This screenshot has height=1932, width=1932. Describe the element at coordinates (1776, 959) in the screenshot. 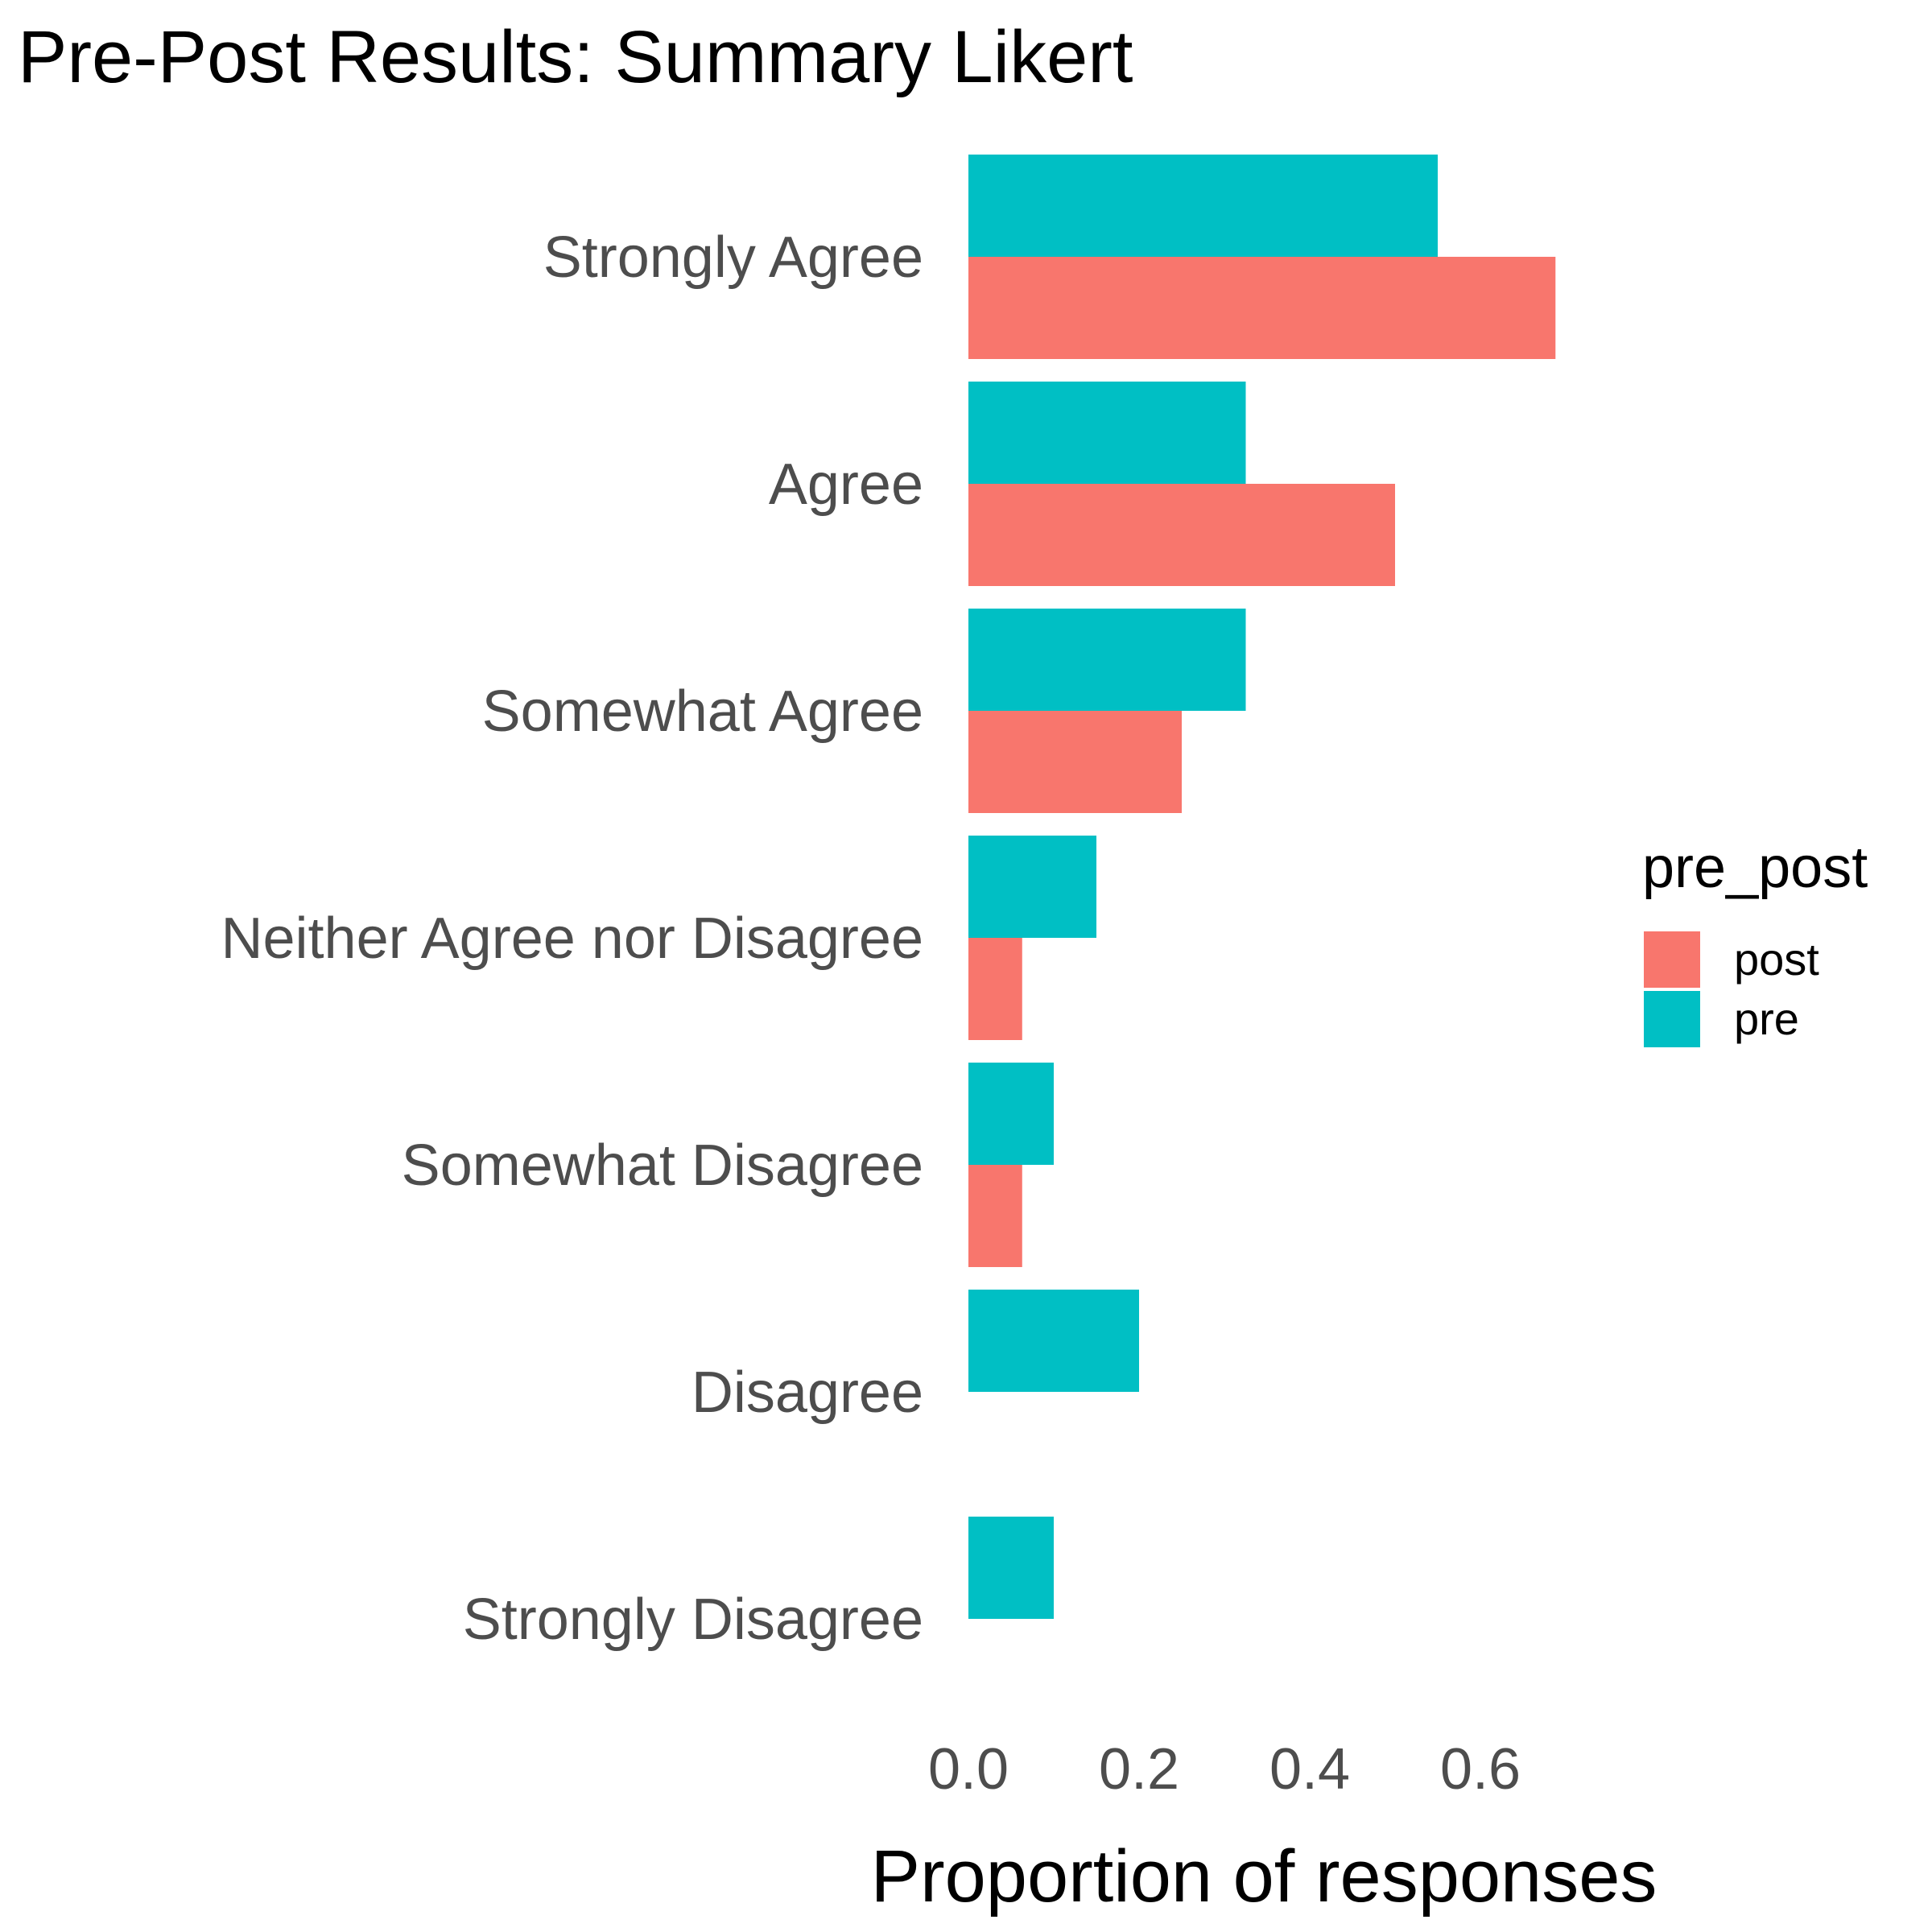

I see `legend-label-post: post` at that location.